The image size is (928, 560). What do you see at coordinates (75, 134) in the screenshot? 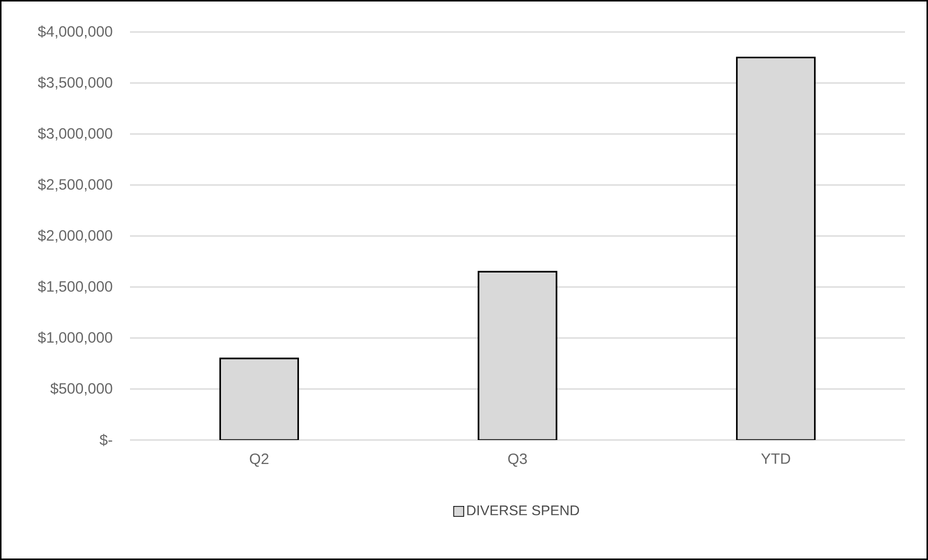
I see `y-tick-label: $3,000,000` at bounding box center [75, 134].